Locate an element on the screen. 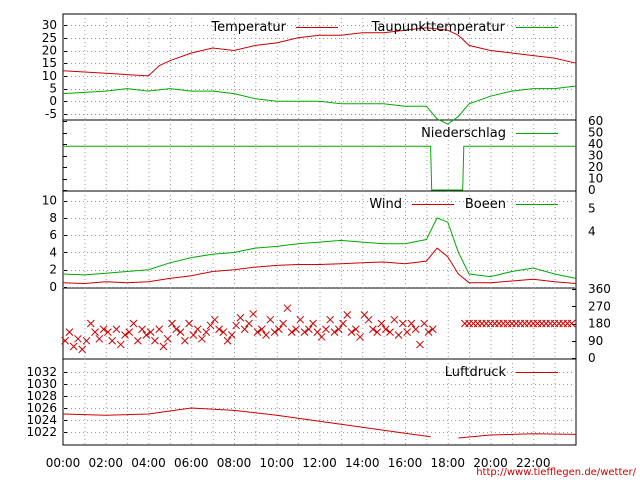  y-tick-label-right: 270 is located at coordinates (599, 306).